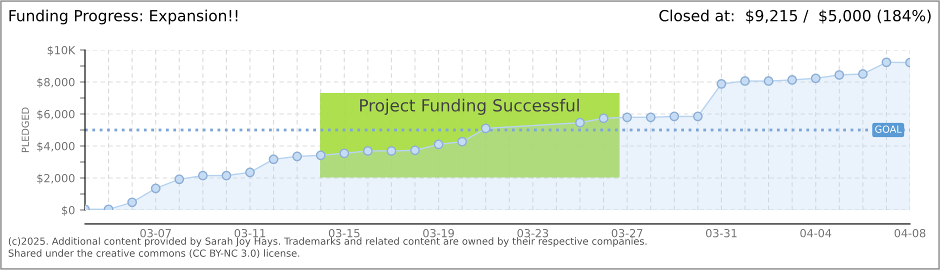  I want to click on x-tick-label: 03-11, so click(250, 233).